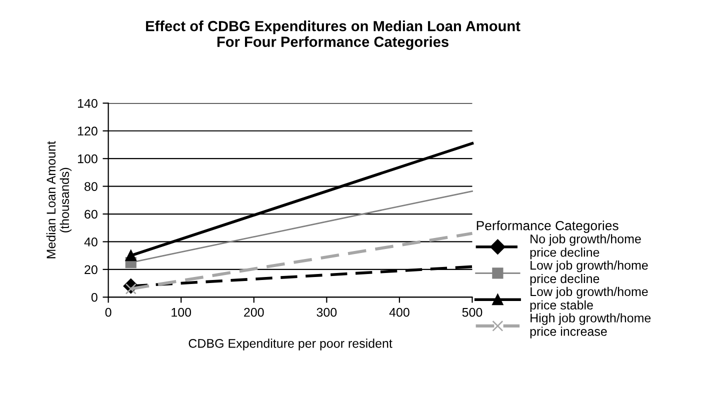  Describe the element at coordinates (88, 159) in the screenshot. I see `y-tick-label: 100` at that location.